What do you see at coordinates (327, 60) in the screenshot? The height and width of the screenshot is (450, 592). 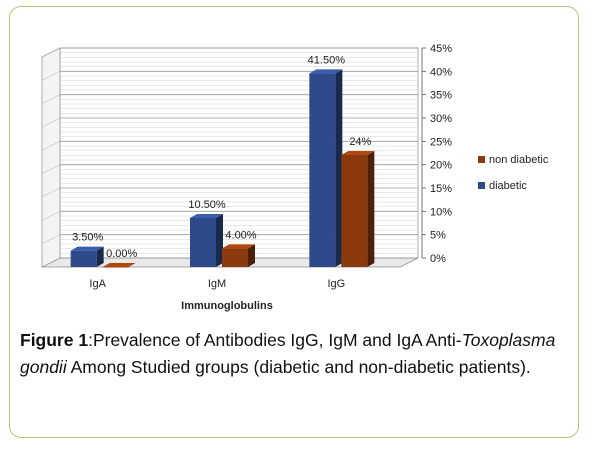 I see `data-label: 41.50%` at bounding box center [327, 60].